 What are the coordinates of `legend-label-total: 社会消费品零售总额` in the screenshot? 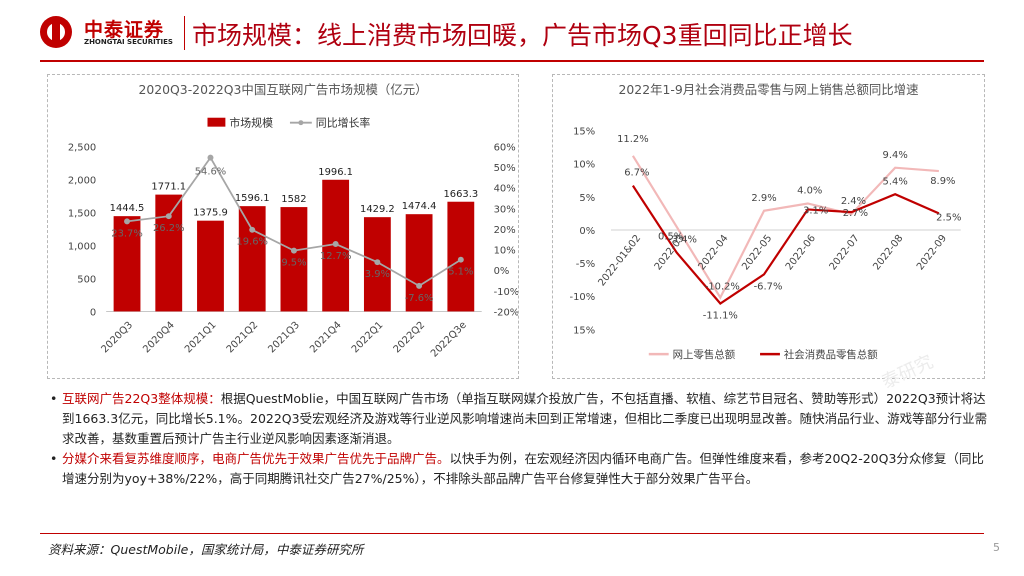 It's located at (831, 354).